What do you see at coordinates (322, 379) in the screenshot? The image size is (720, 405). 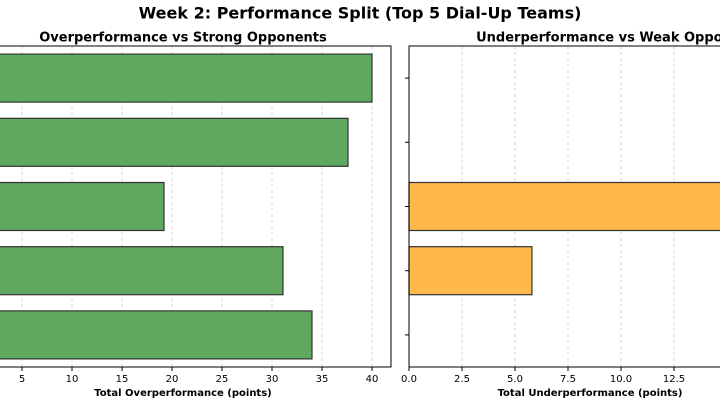 I see `x-tick-label: 35` at bounding box center [322, 379].